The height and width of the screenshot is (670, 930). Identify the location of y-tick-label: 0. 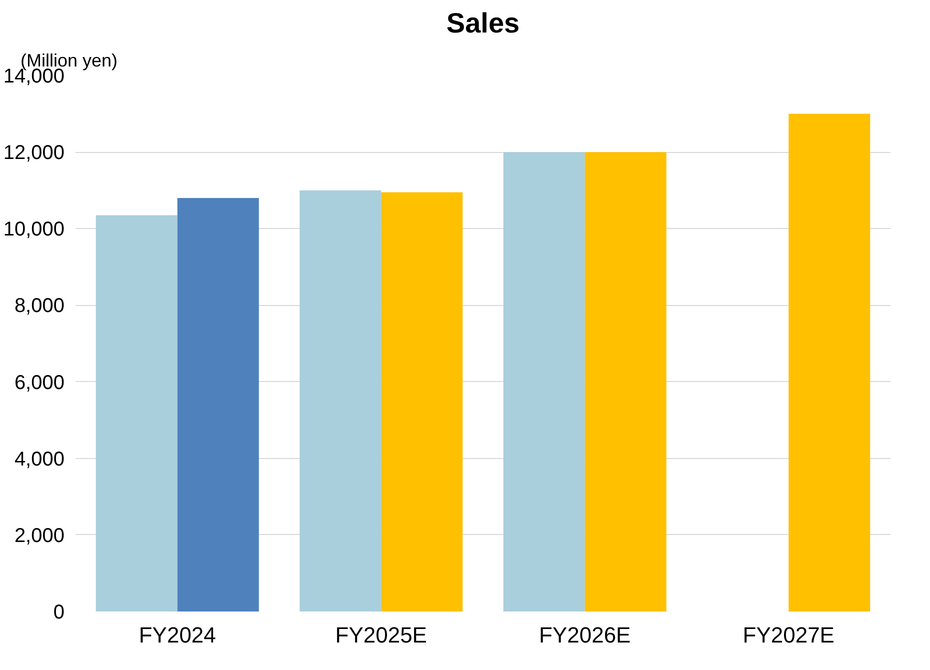
(58, 613).